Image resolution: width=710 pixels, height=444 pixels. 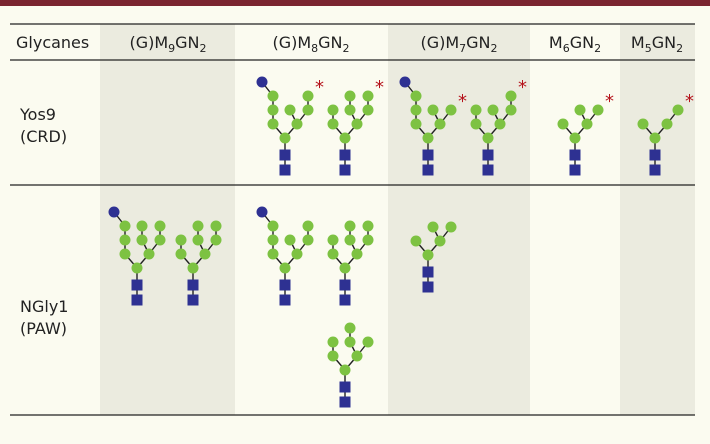 What do you see at coordinates (314, 48) in the screenshot?
I see `header-subscript: 8` at bounding box center [314, 48].